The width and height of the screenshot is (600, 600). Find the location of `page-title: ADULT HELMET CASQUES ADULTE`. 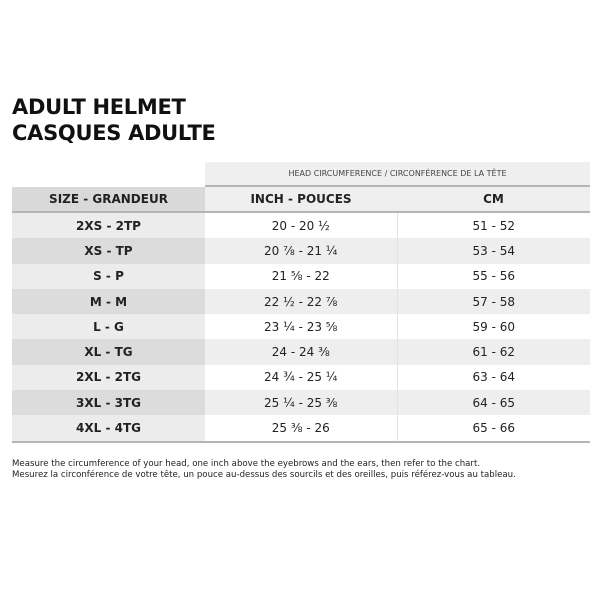

page-title: ADULT HELMET CASQUES ADULTE is located at coordinates (114, 120).